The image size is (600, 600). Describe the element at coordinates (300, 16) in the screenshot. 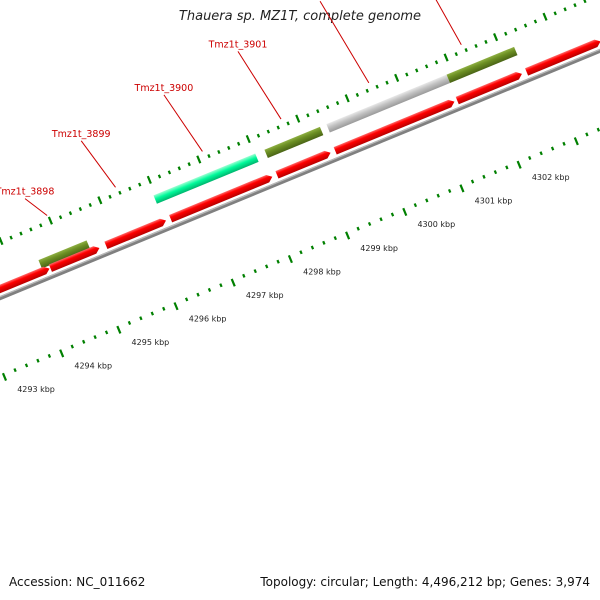

I see `map-title: Thauera sp. MZ1T, complete genome` at that location.